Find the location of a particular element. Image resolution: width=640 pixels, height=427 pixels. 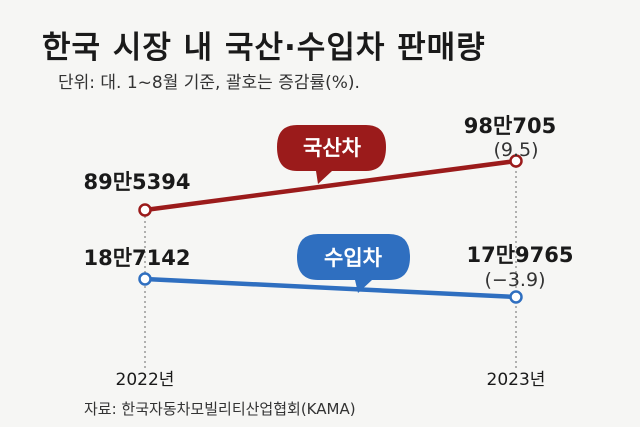

value-label-domestic-2023: 98만705 is located at coordinates (510, 126).